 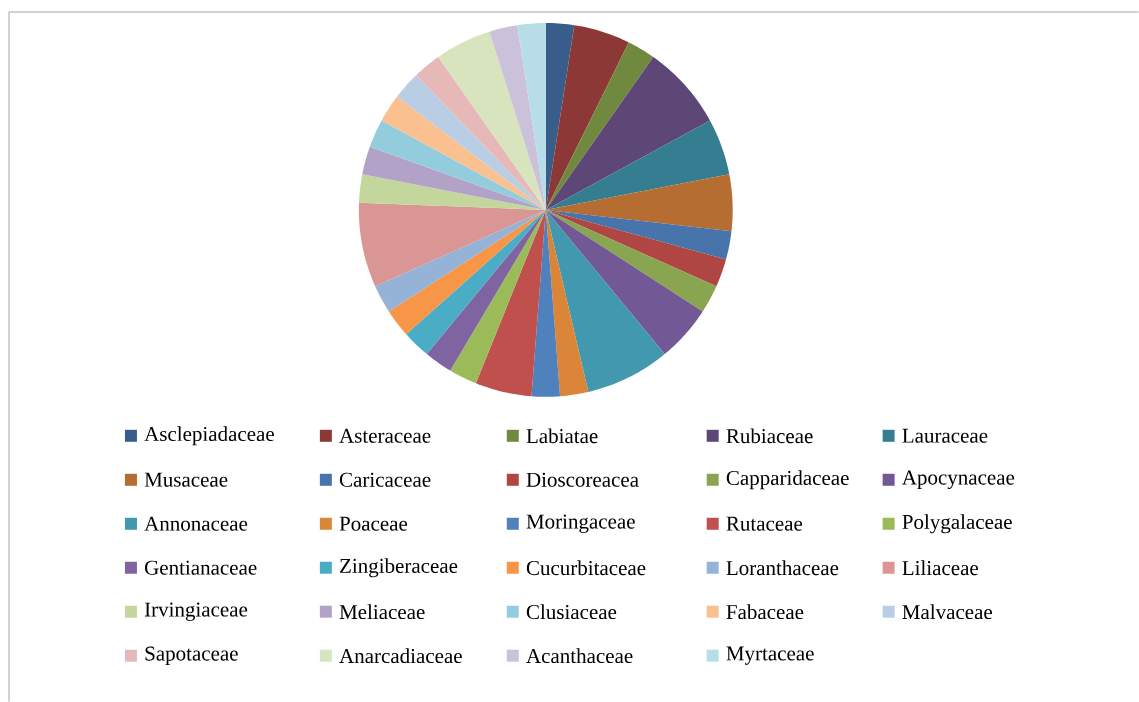 I want to click on legend-label: Myrtaceae, so click(x=770, y=655).